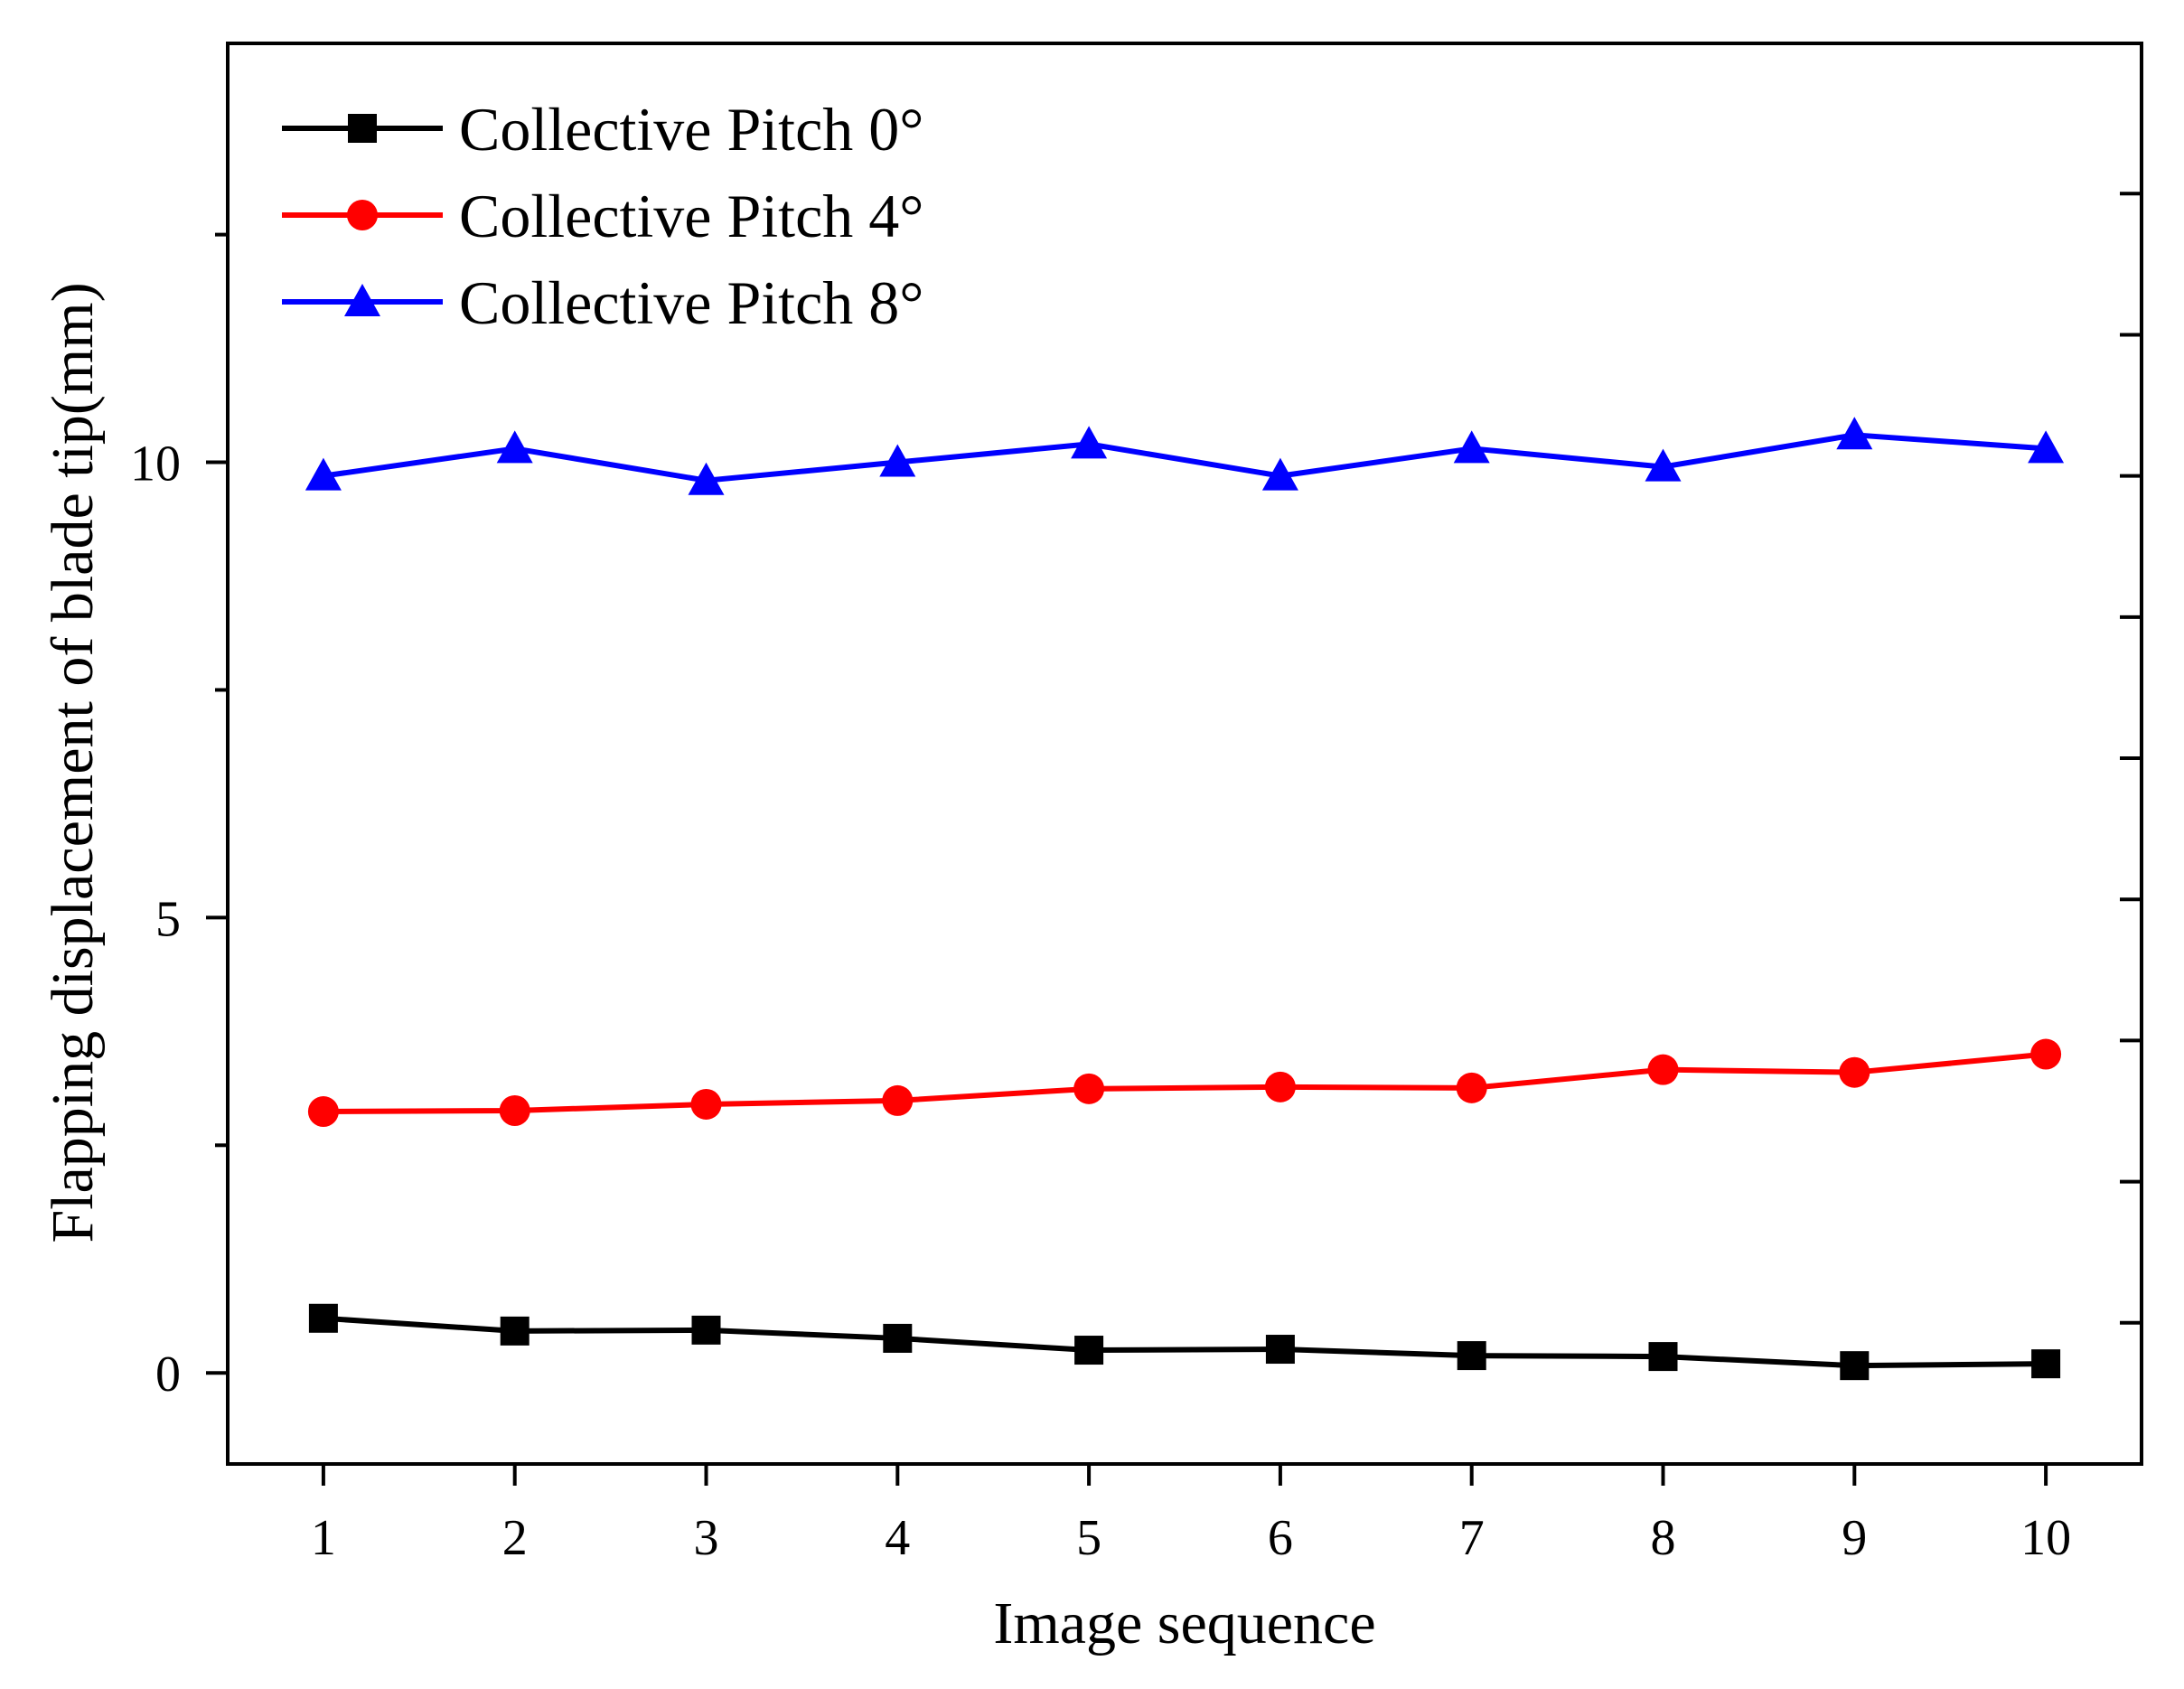 The image size is (2184, 1689). I want to click on x-axis-title: Image sequence, so click(1184, 1623).